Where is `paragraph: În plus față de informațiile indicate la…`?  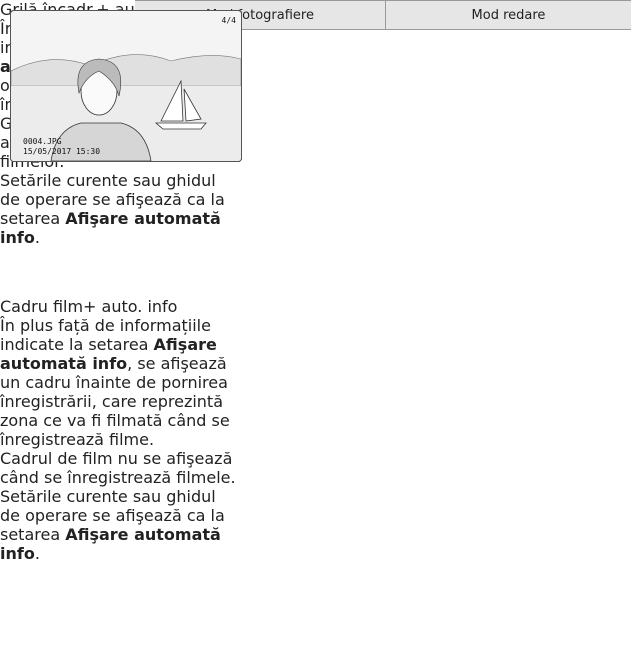 paragraph: În plus față de informațiile indicate la… is located at coordinates (118, 382).